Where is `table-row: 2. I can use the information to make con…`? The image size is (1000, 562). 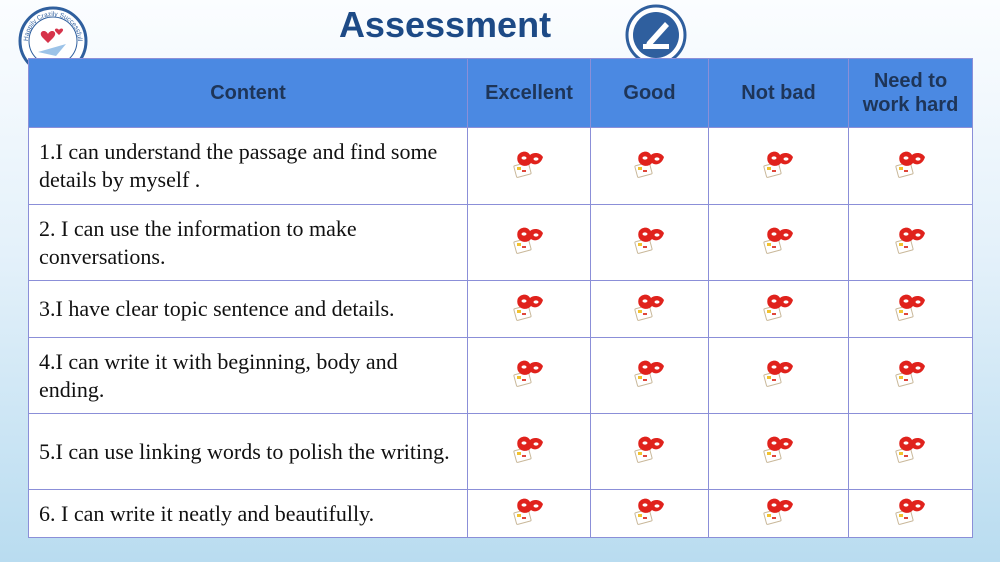
table-row: 2. I can use the information to make con… is located at coordinates (500, 242).